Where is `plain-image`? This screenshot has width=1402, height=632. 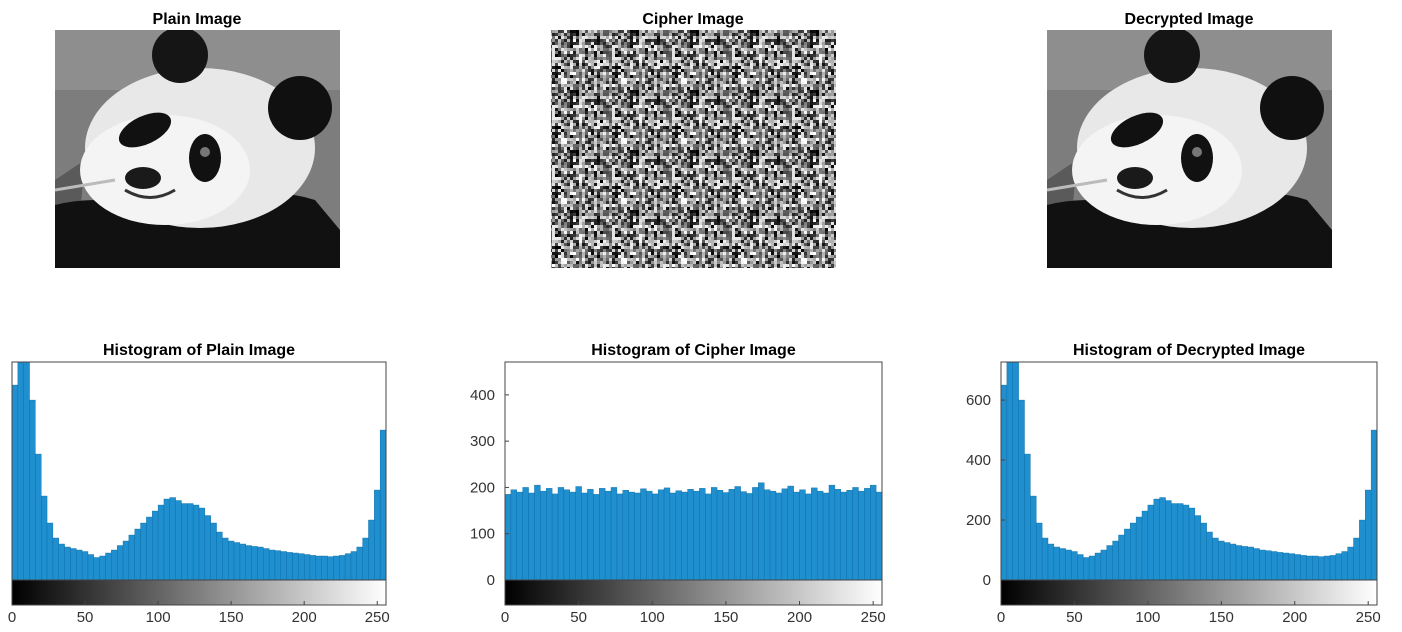 plain-image is located at coordinates (197, 149).